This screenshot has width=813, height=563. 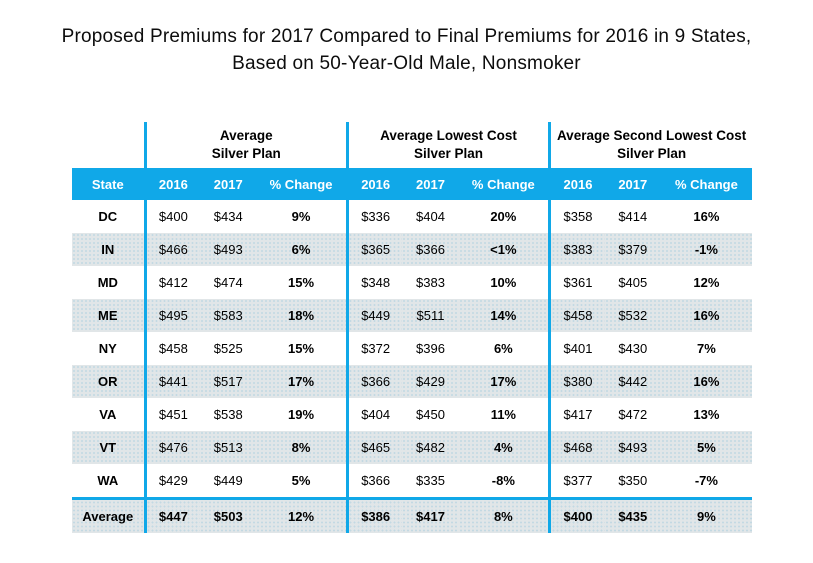 I want to click on table-cell: $466, so click(x=172, y=249).